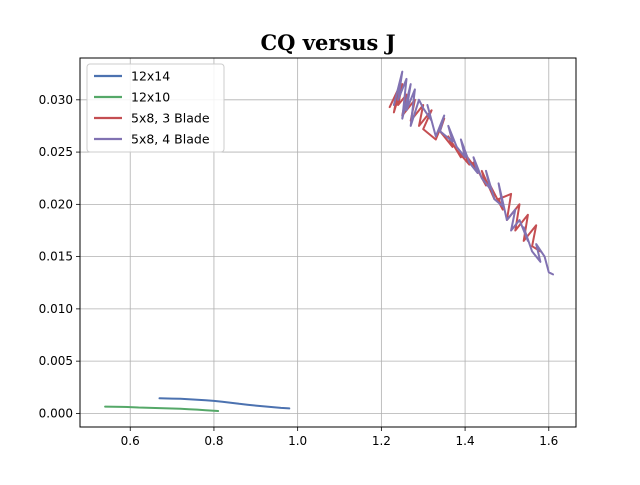 The image size is (640, 485). What do you see at coordinates (56, 152) in the screenshot?
I see `y-tick-label: 0.025` at bounding box center [56, 152].